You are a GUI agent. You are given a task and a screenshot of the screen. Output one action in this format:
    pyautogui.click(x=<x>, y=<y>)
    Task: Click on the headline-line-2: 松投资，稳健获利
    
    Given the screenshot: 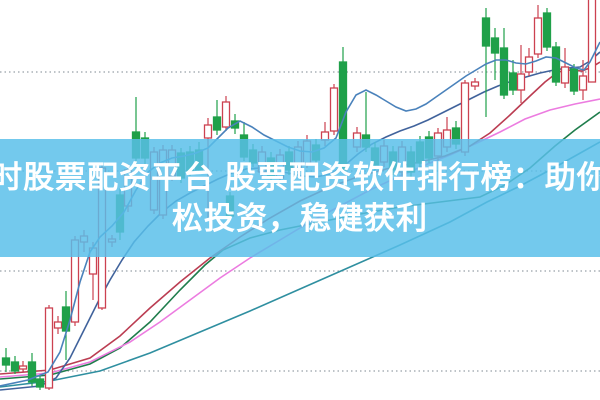 What is the action you would take?
    pyautogui.click(x=300, y=218)
    